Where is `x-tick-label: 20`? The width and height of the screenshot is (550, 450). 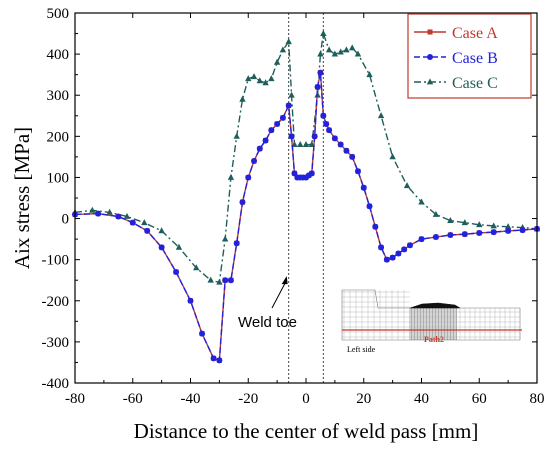
x-tick-label: 20 is located at coordinates (363, 399).